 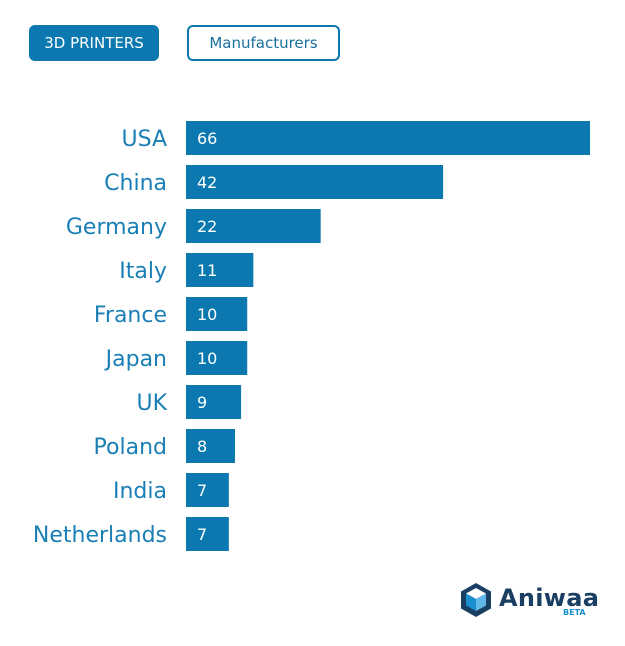 What do you see at coordinates (130, 447) in the screenshot?
I see `category-label: Poland` at bounding box center [130, 447].